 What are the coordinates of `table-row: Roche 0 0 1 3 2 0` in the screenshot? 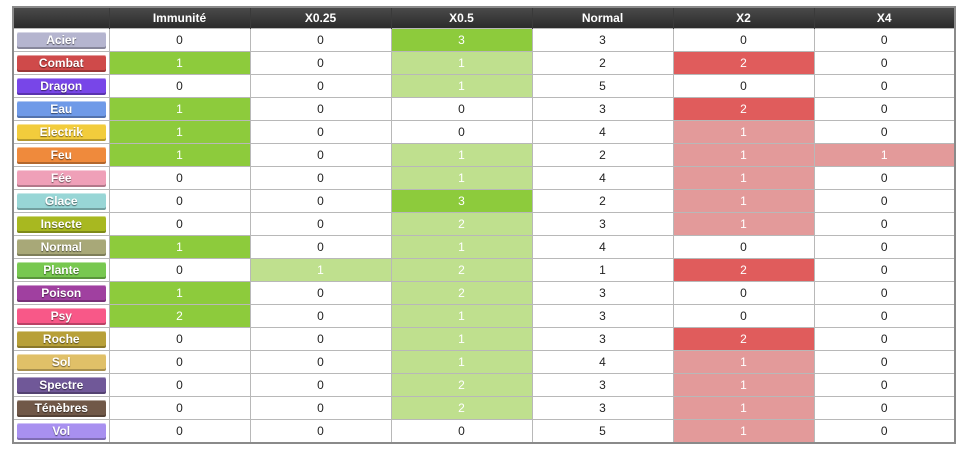 It's located at (484, 339).